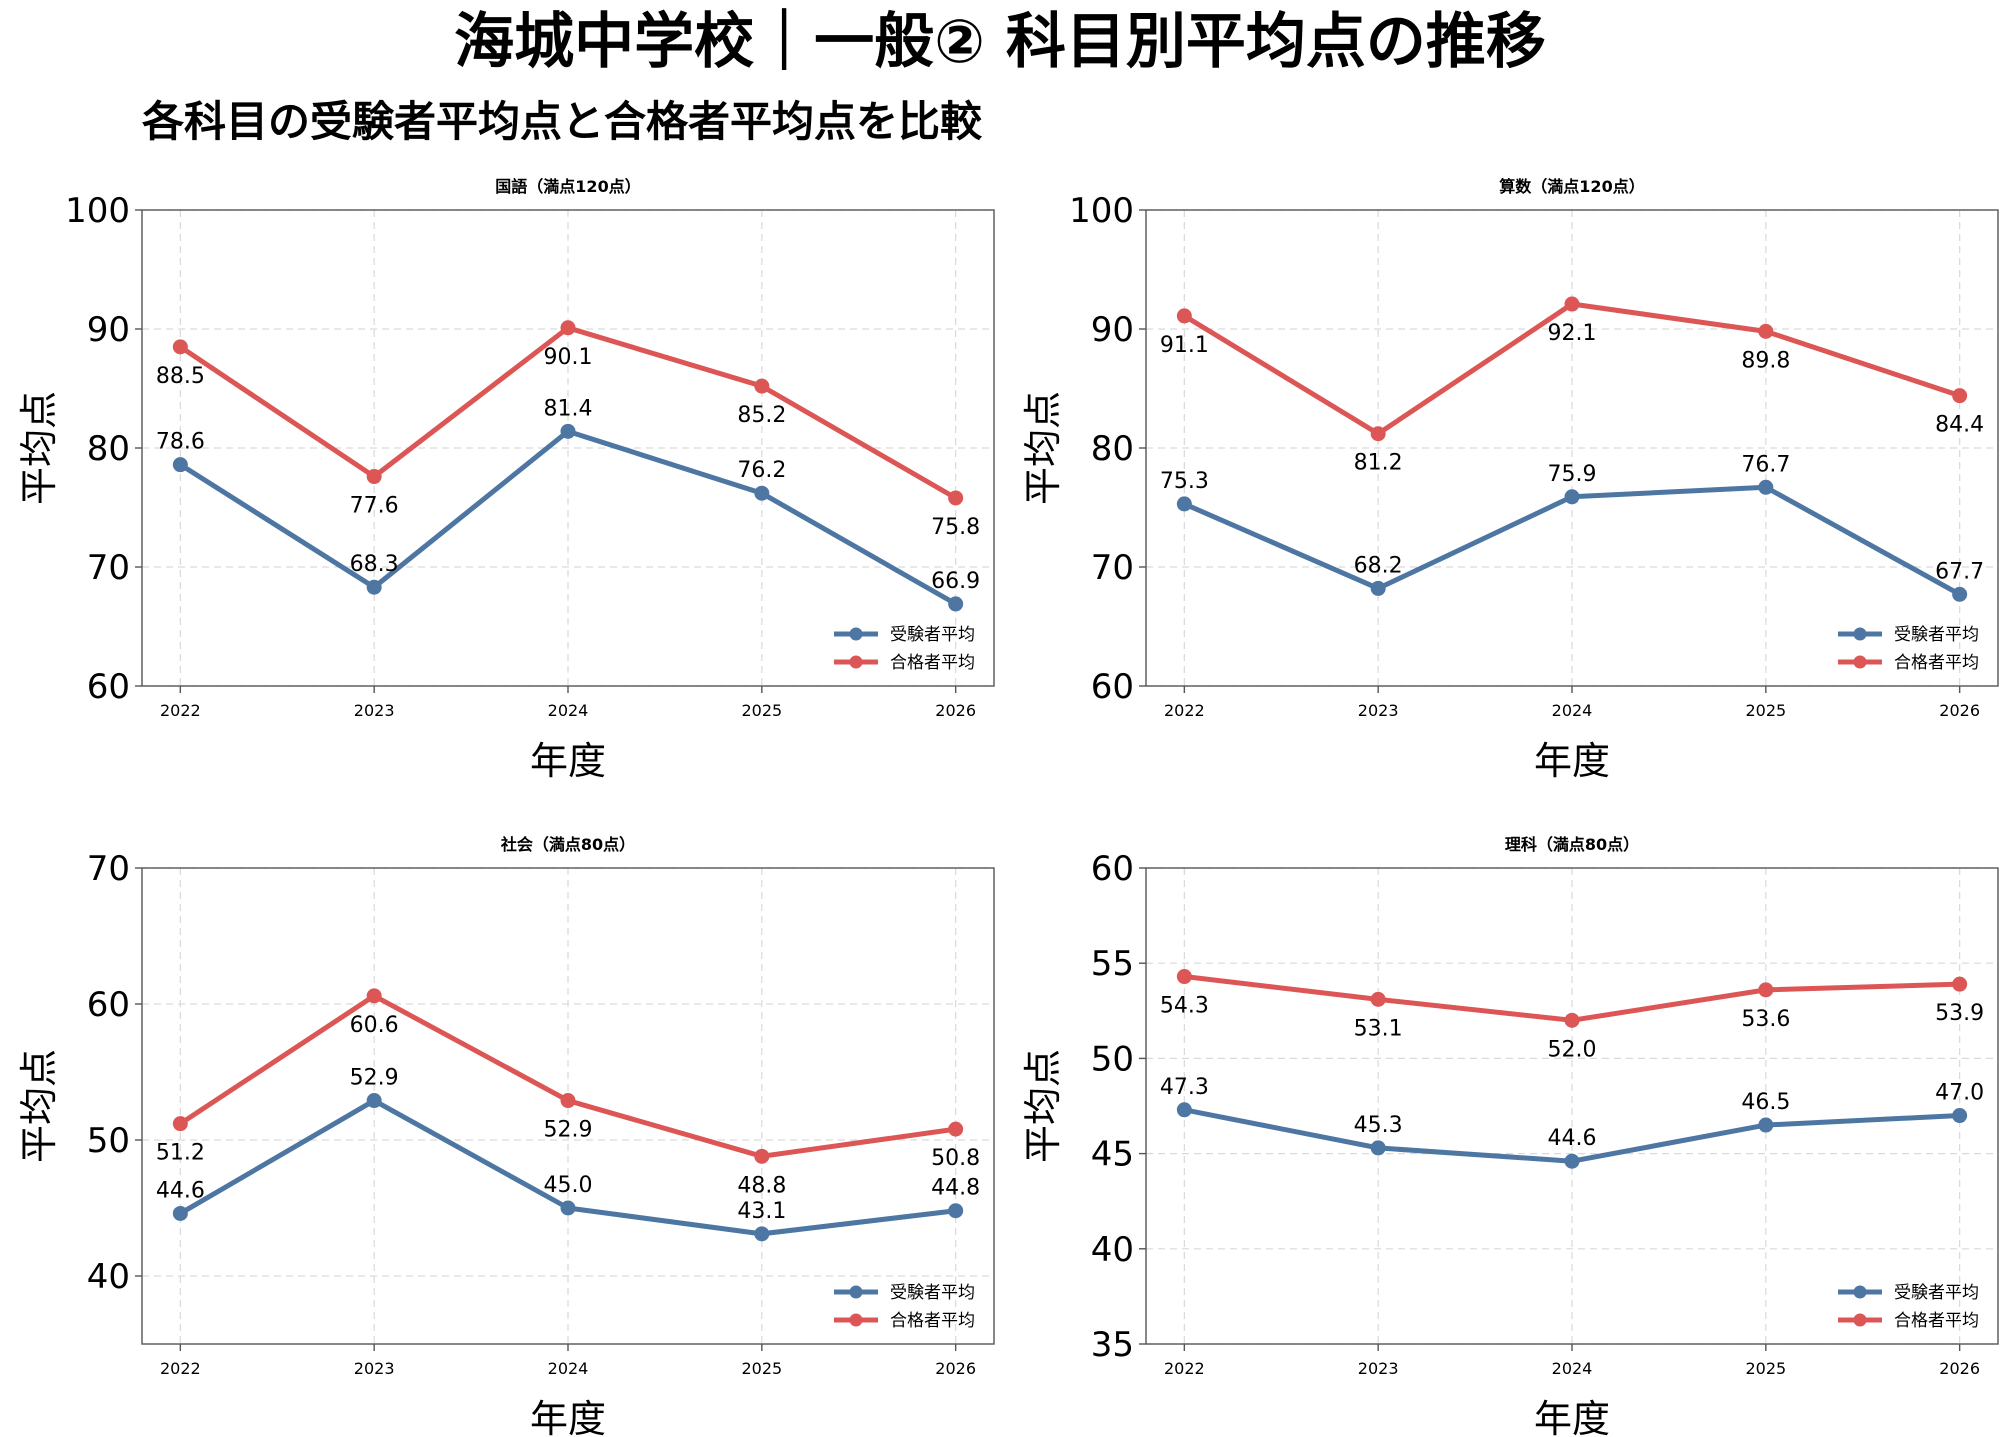 The image size is (2000, 1437). Describe the element at coordinates (568, 408) in the screenshot. I see `data-label: 81.4` at that location.